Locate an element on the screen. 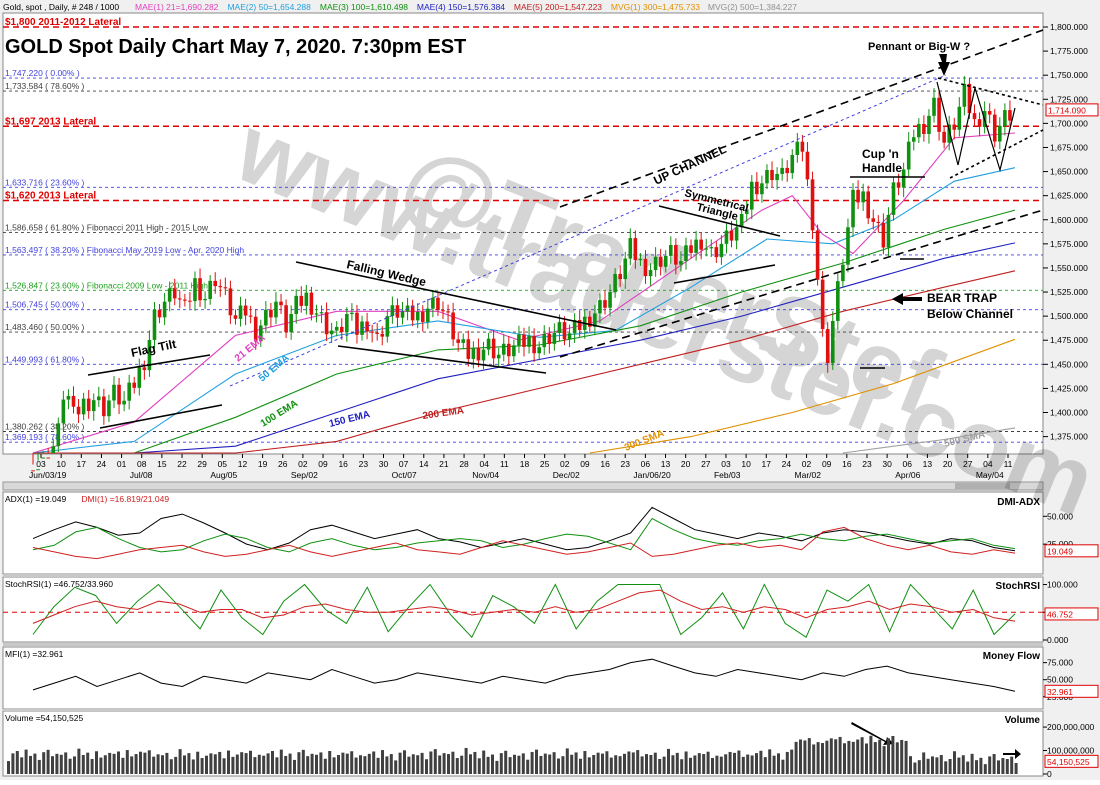  x-tick-label: 09 is located at coordinates (827, 464).